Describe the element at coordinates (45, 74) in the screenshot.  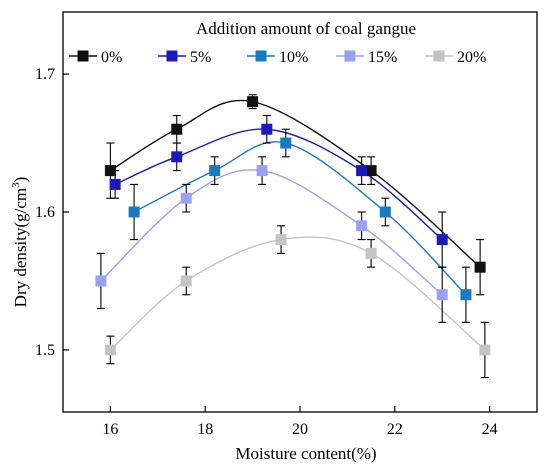
I see `y-tick-label: 1.7` at that location.